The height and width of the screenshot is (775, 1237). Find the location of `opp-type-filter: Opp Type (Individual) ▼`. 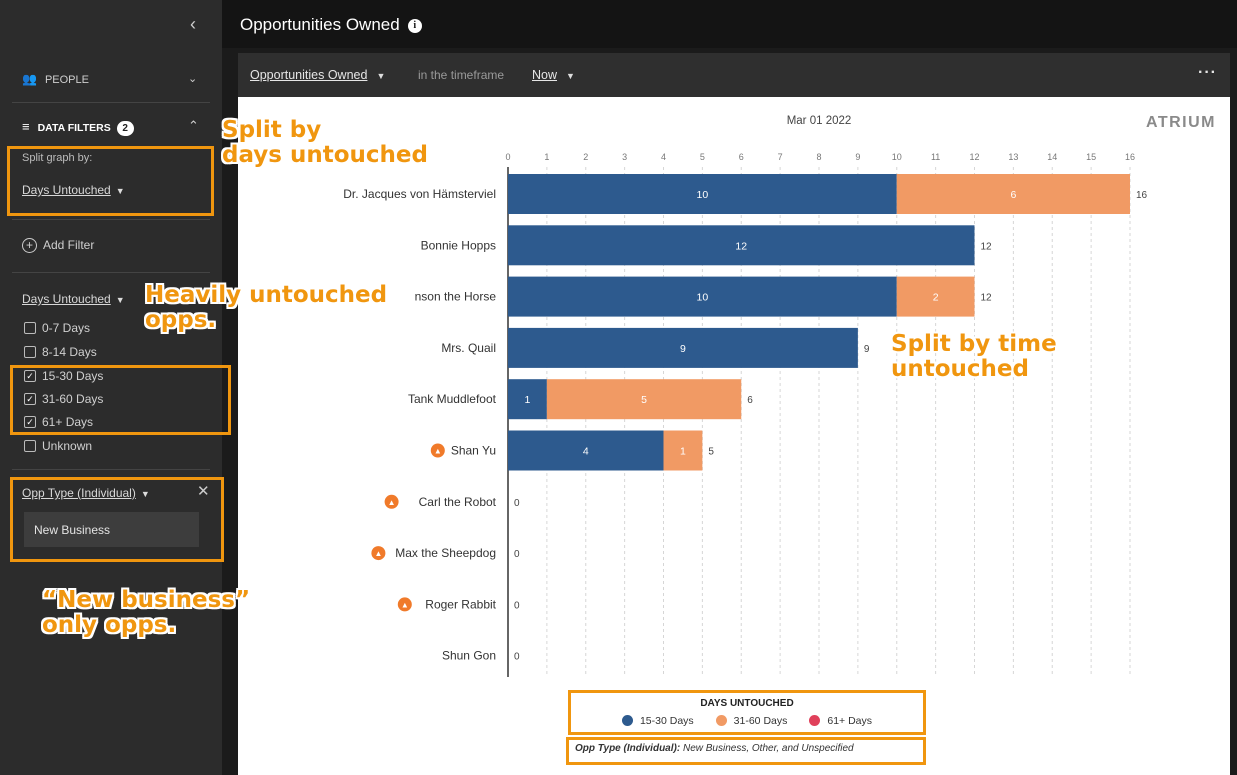

opp-type-filter: Opp Type (Individual) ▼ is located at coordinates (86, 493).